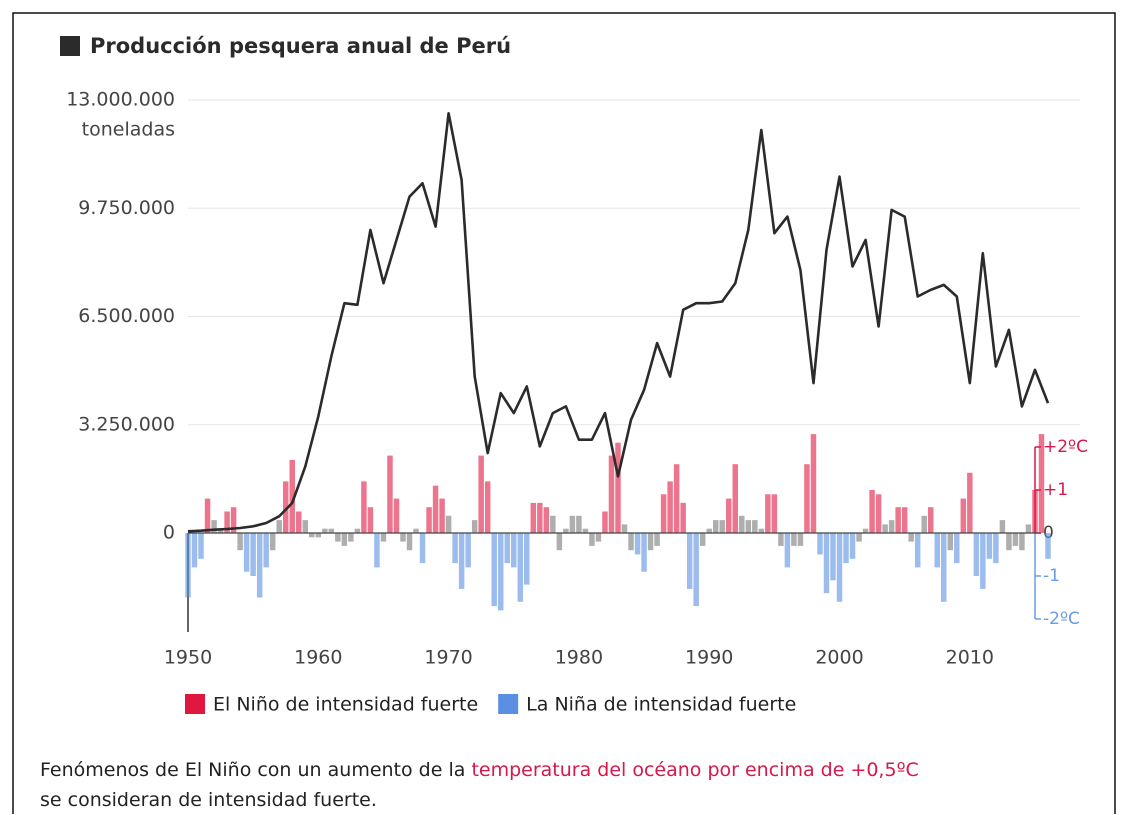  Describe the element at coordinates (345, 705) in the screenshot. I see `legend-label: El Niño de intensidad fuerte` at that location.